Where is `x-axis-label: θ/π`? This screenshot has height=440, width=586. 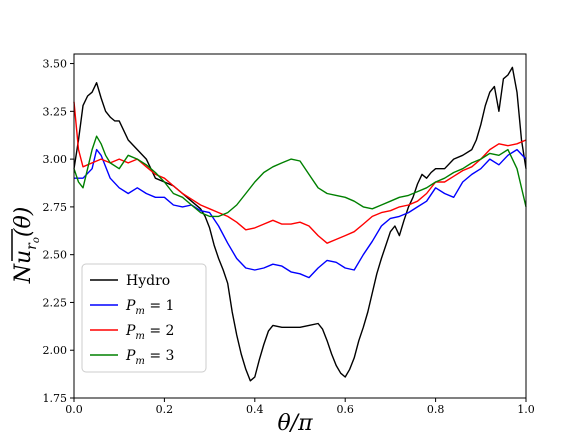 x-axis-label: θ/π is located at coordinates (295, 423).